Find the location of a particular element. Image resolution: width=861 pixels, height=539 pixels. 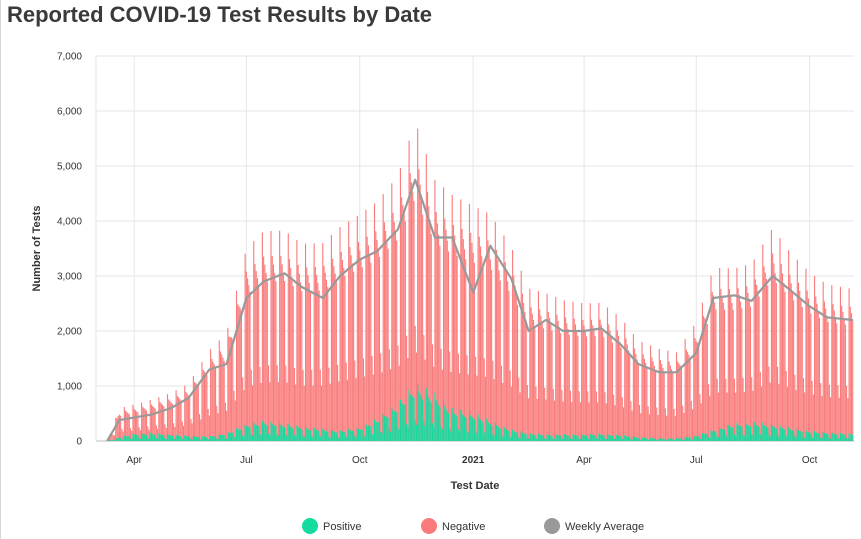

legend-negative-label: Negative is located at coordinates (463, 527).